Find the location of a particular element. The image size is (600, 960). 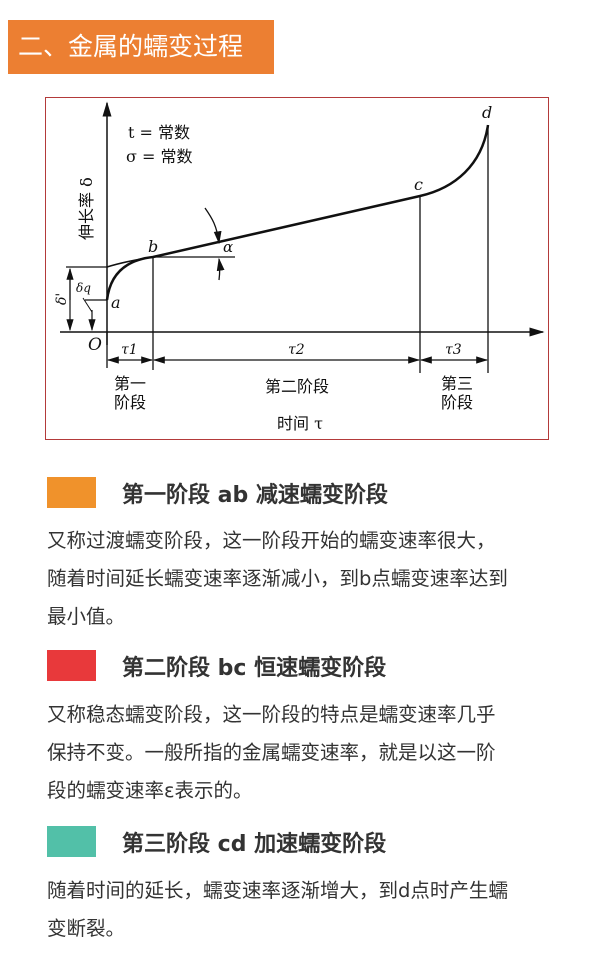

delta-q-label: δq is located at coordinates (83, 288).